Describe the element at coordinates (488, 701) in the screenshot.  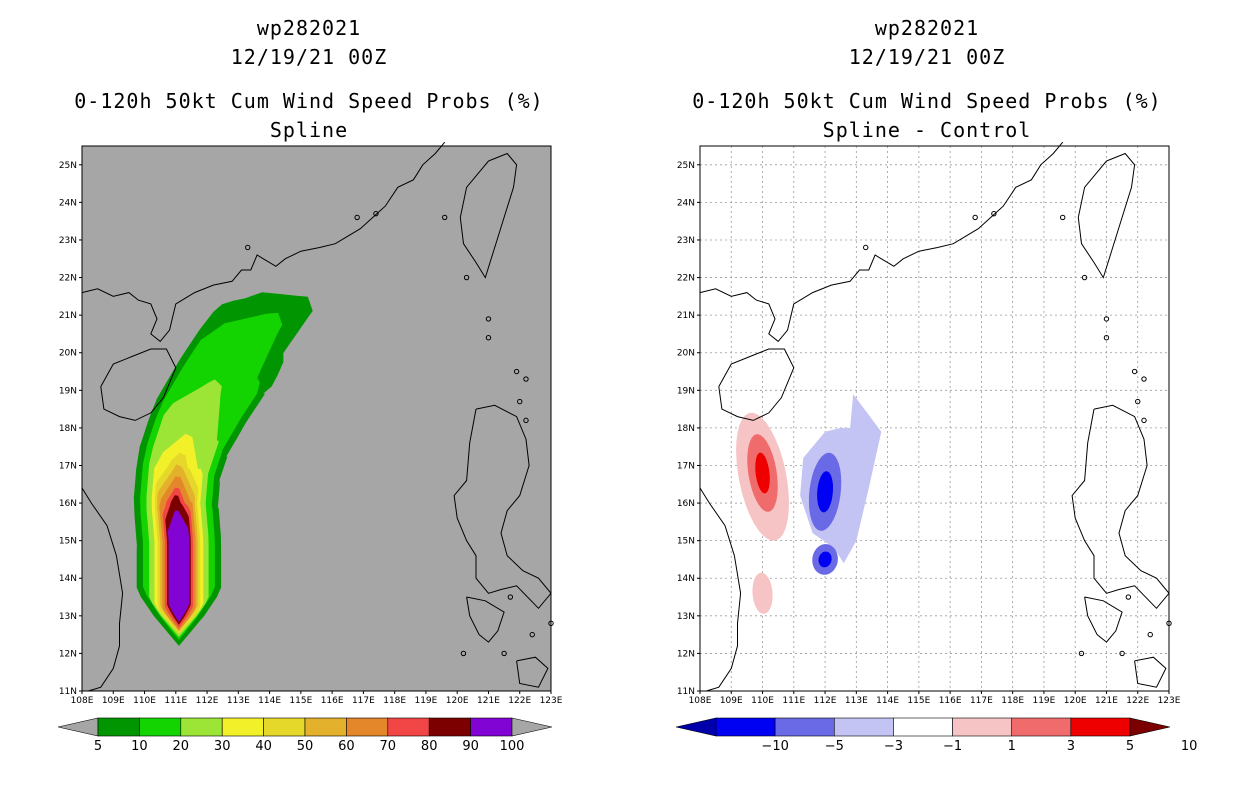
I see `x-tick-label: 121E` at that location.